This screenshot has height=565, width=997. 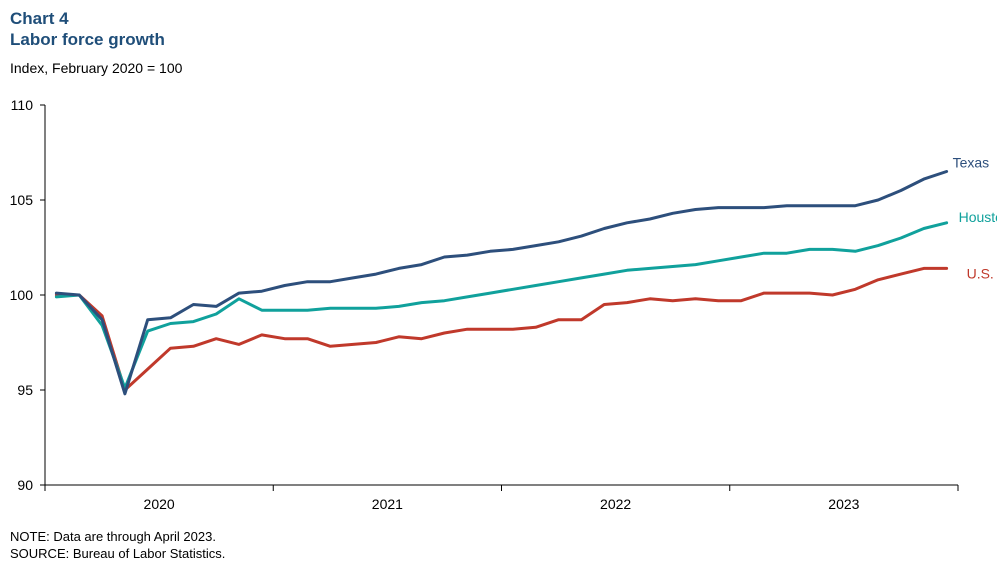 What do you see at coordinates (978, 217) in the screenshot?
I see `series-label-houston: Houston` at bounding box center [978, 217].